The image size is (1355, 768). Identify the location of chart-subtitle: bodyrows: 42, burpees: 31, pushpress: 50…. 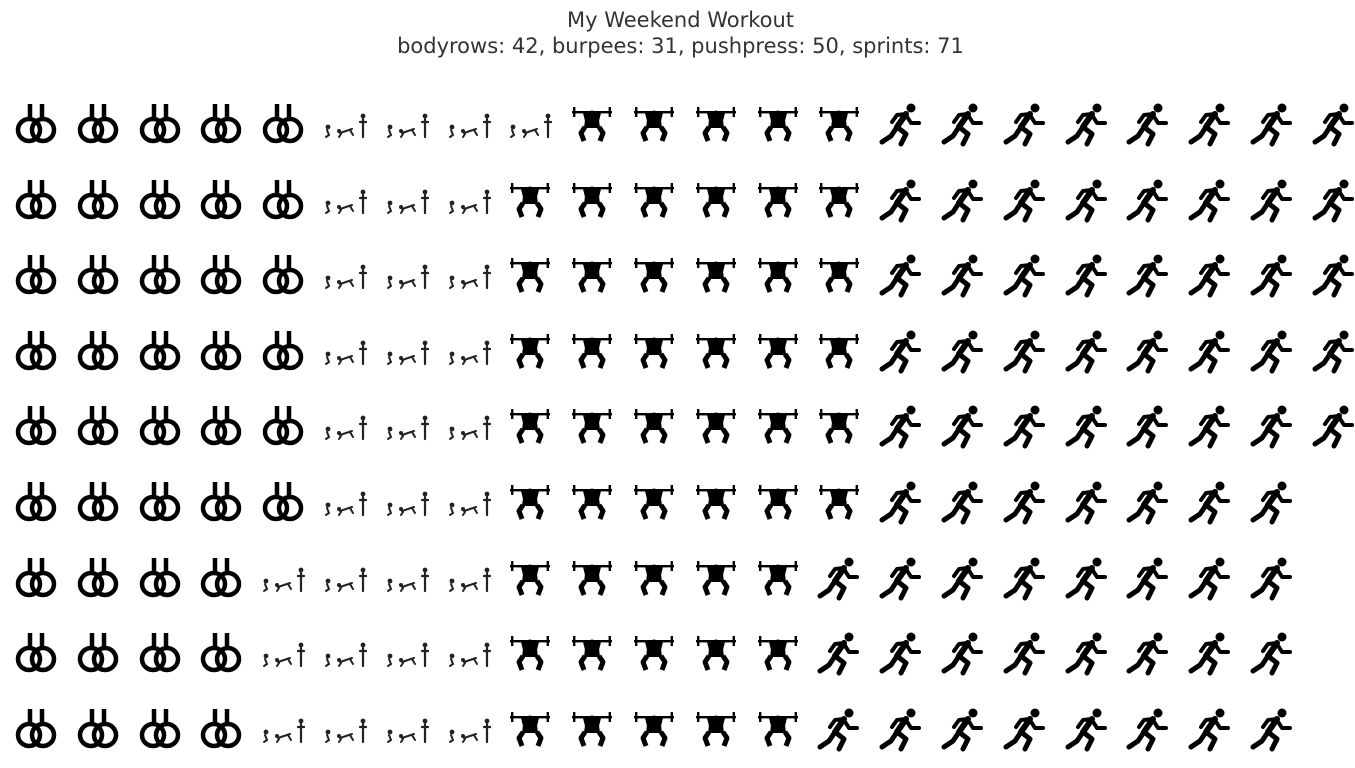
(680, 46).